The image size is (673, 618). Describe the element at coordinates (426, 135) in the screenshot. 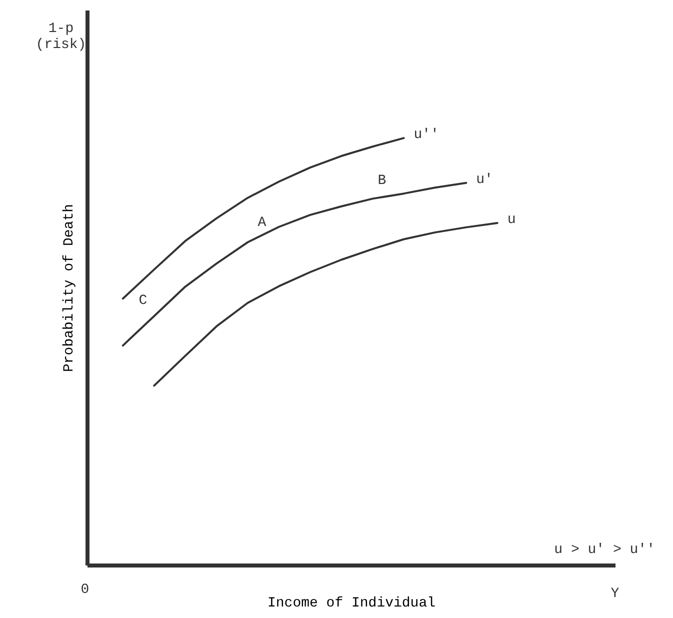

I see `series-label: u''` at that location.